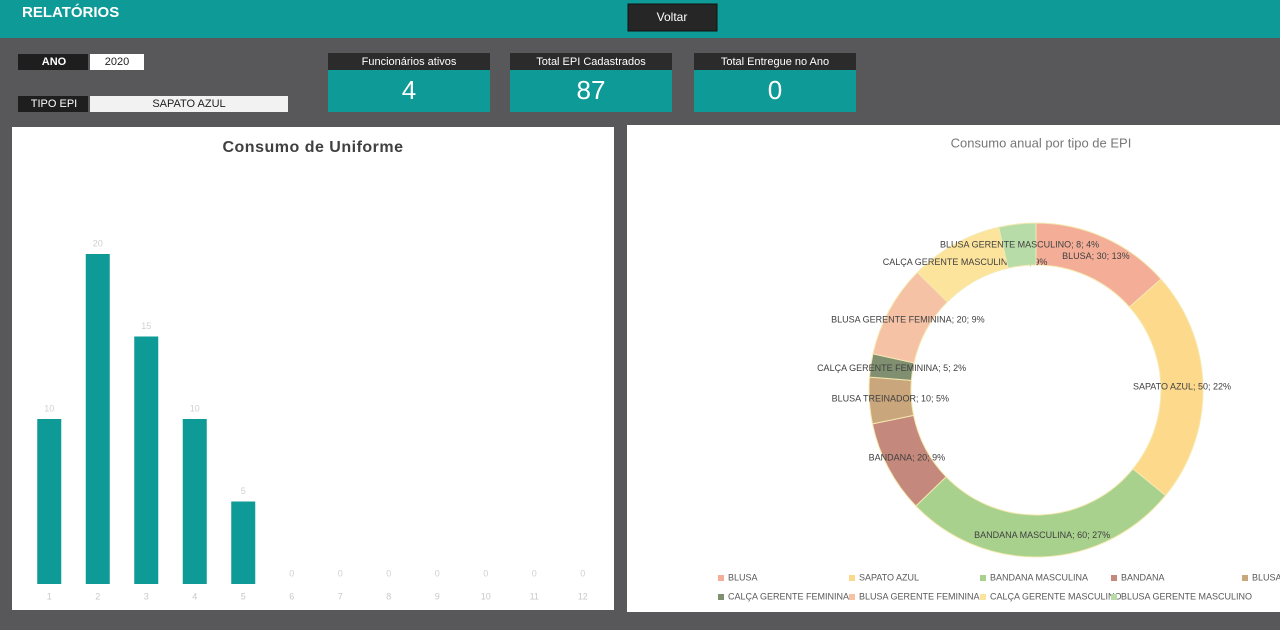 The height and width of the screenshot is (630, 1280). I want to click on legend-label: BLUSA GERENTE FEMININA, so click(919, 596).